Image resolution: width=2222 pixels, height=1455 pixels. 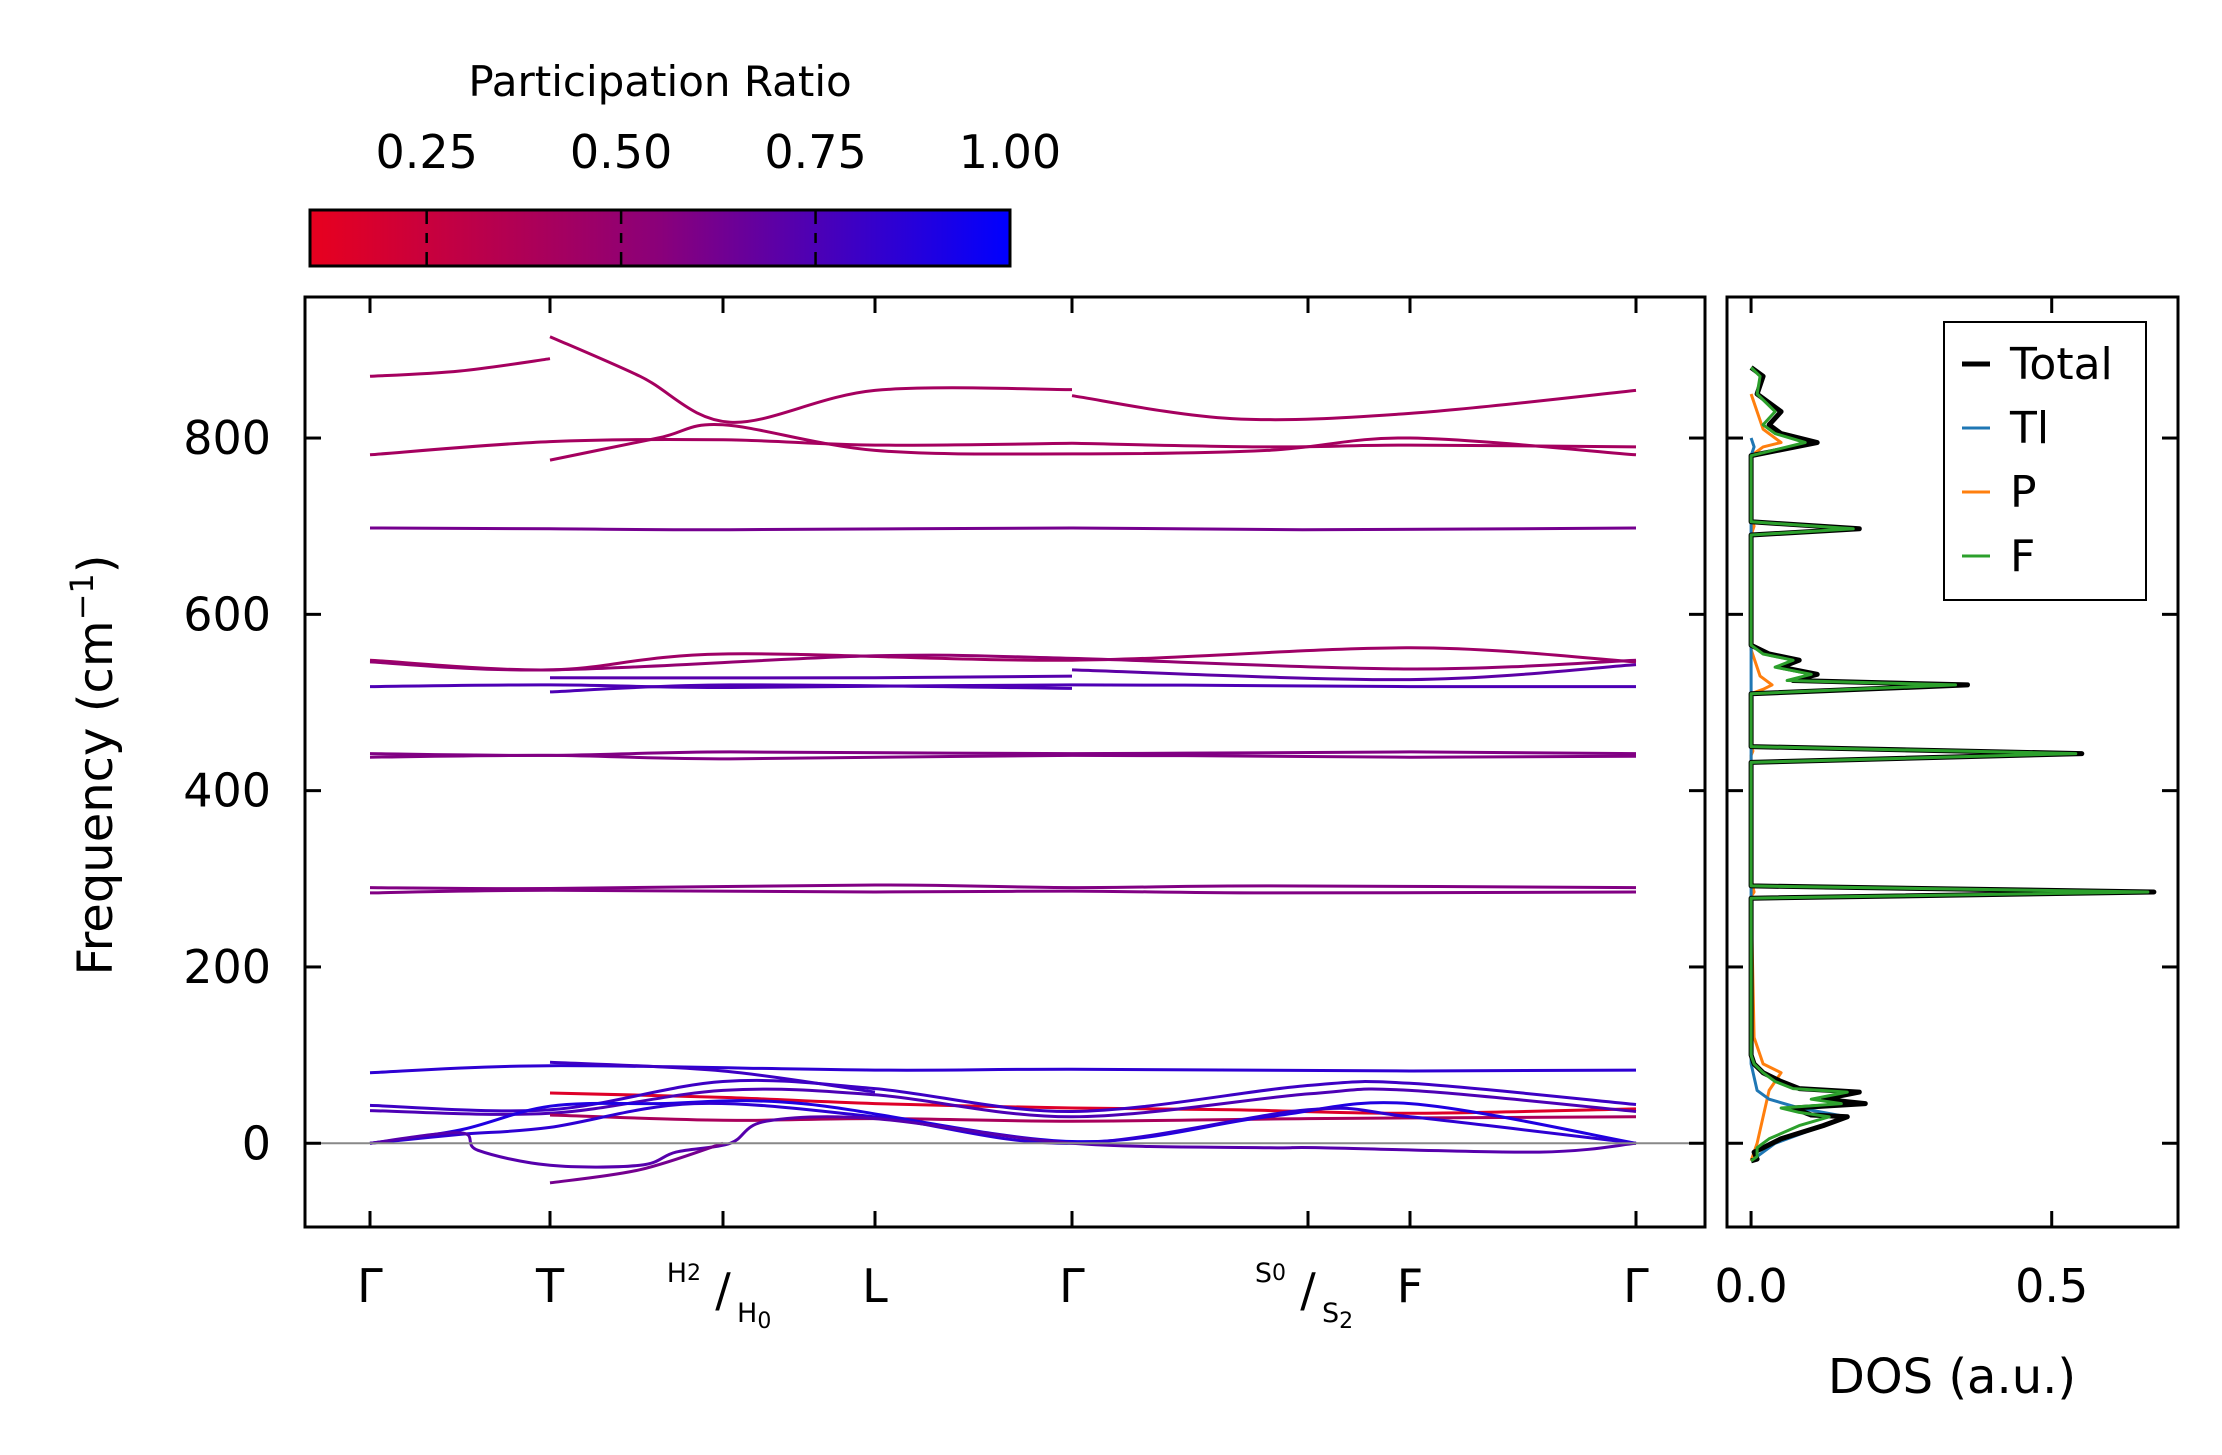 I want to click on colorbar: Participation Ratio 0.25 0.50 0.75 1.00, so click(x=684, y=162).